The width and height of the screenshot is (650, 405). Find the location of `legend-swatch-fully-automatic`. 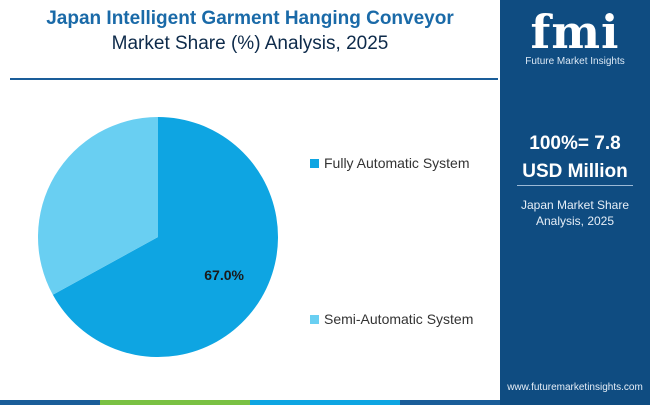

legend-swatch-fully-automatic is located at coordinates (314, 163).